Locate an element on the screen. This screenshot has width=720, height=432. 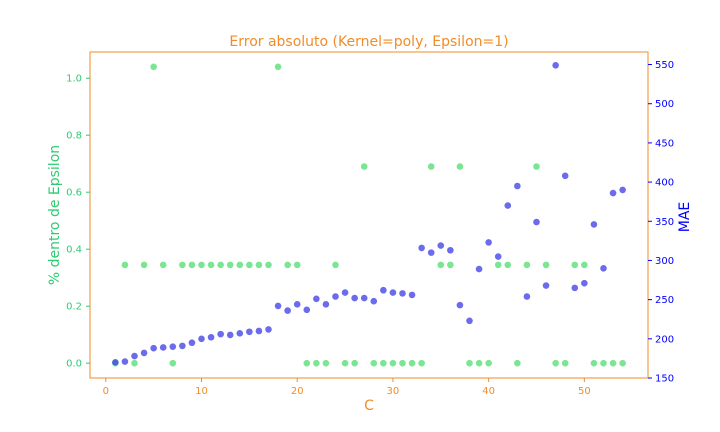
right-tick-label: 150 is located at coordinates (664, 379).